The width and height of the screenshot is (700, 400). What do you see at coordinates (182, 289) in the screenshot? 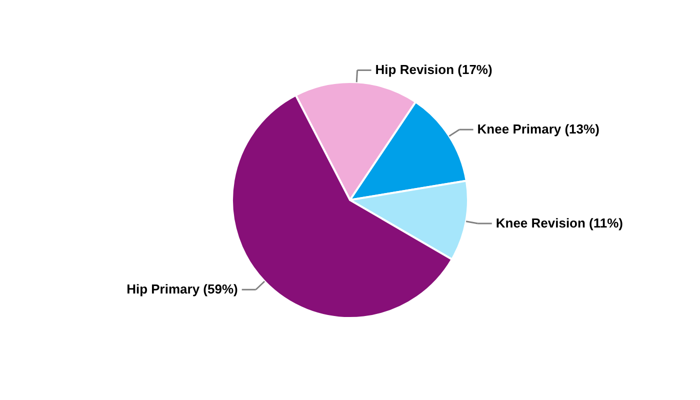
I see `slice-label: Hip Primary (59%)` at bounding box center [182, 289].